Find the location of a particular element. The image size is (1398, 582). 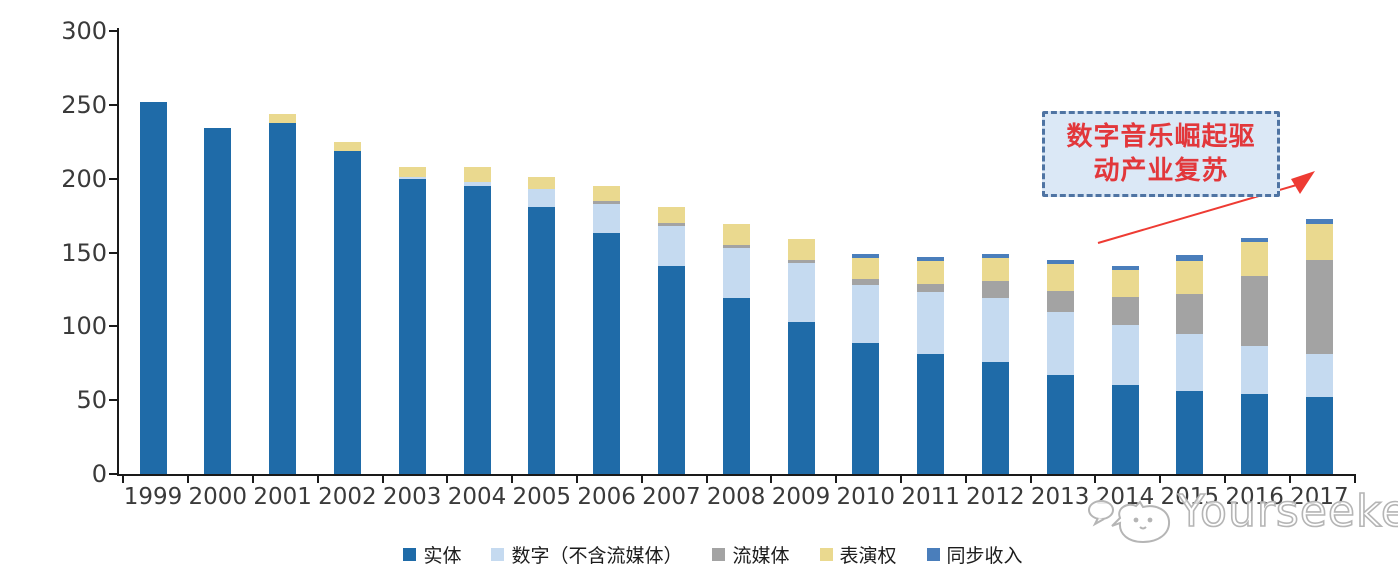

bar-2016 is located at coordinates (1255, 355).